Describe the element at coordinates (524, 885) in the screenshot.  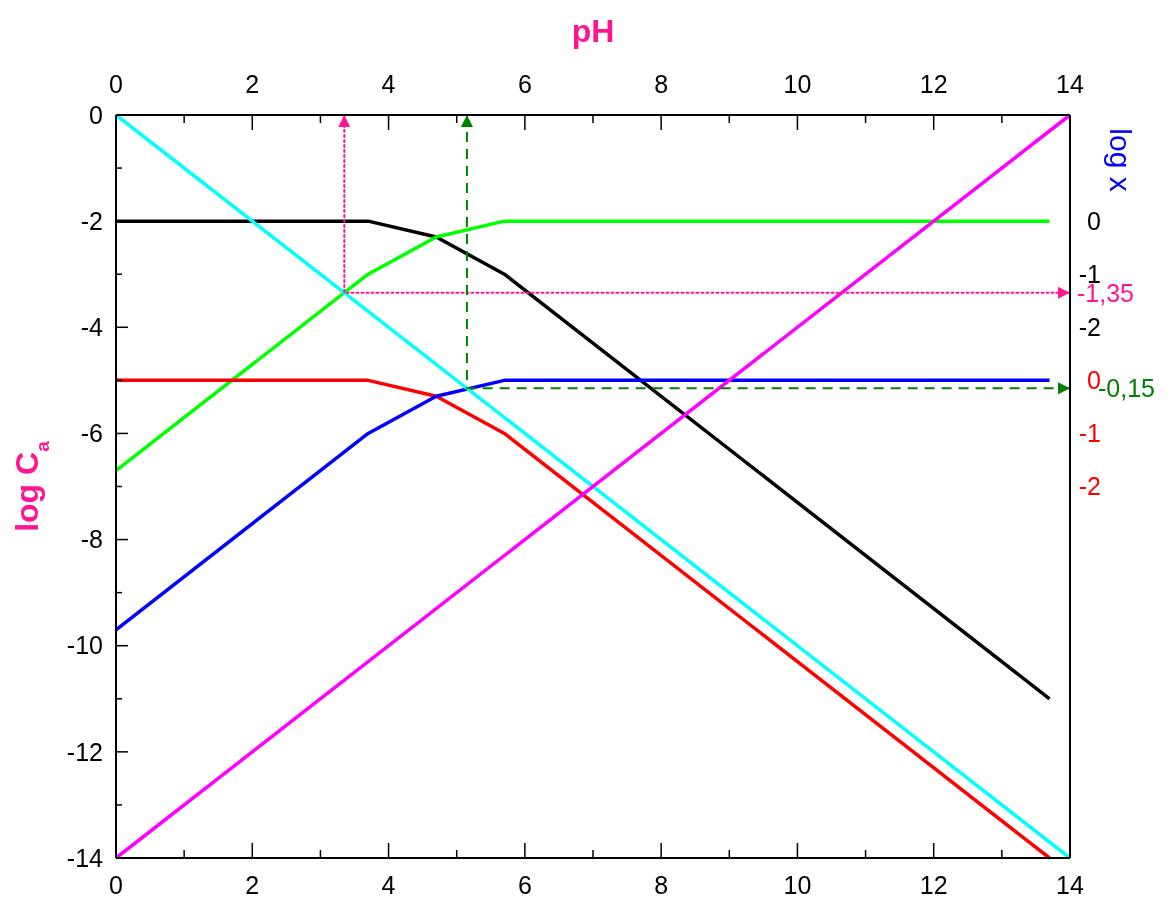
I see `x-tick-label: 6` at that location.